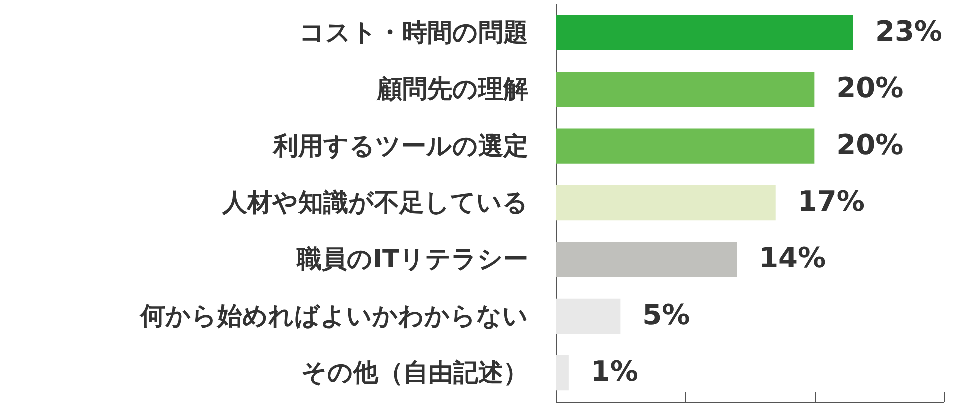  I want to click on y-tick-label: 人材や知識が不足している, so click(375, 202).